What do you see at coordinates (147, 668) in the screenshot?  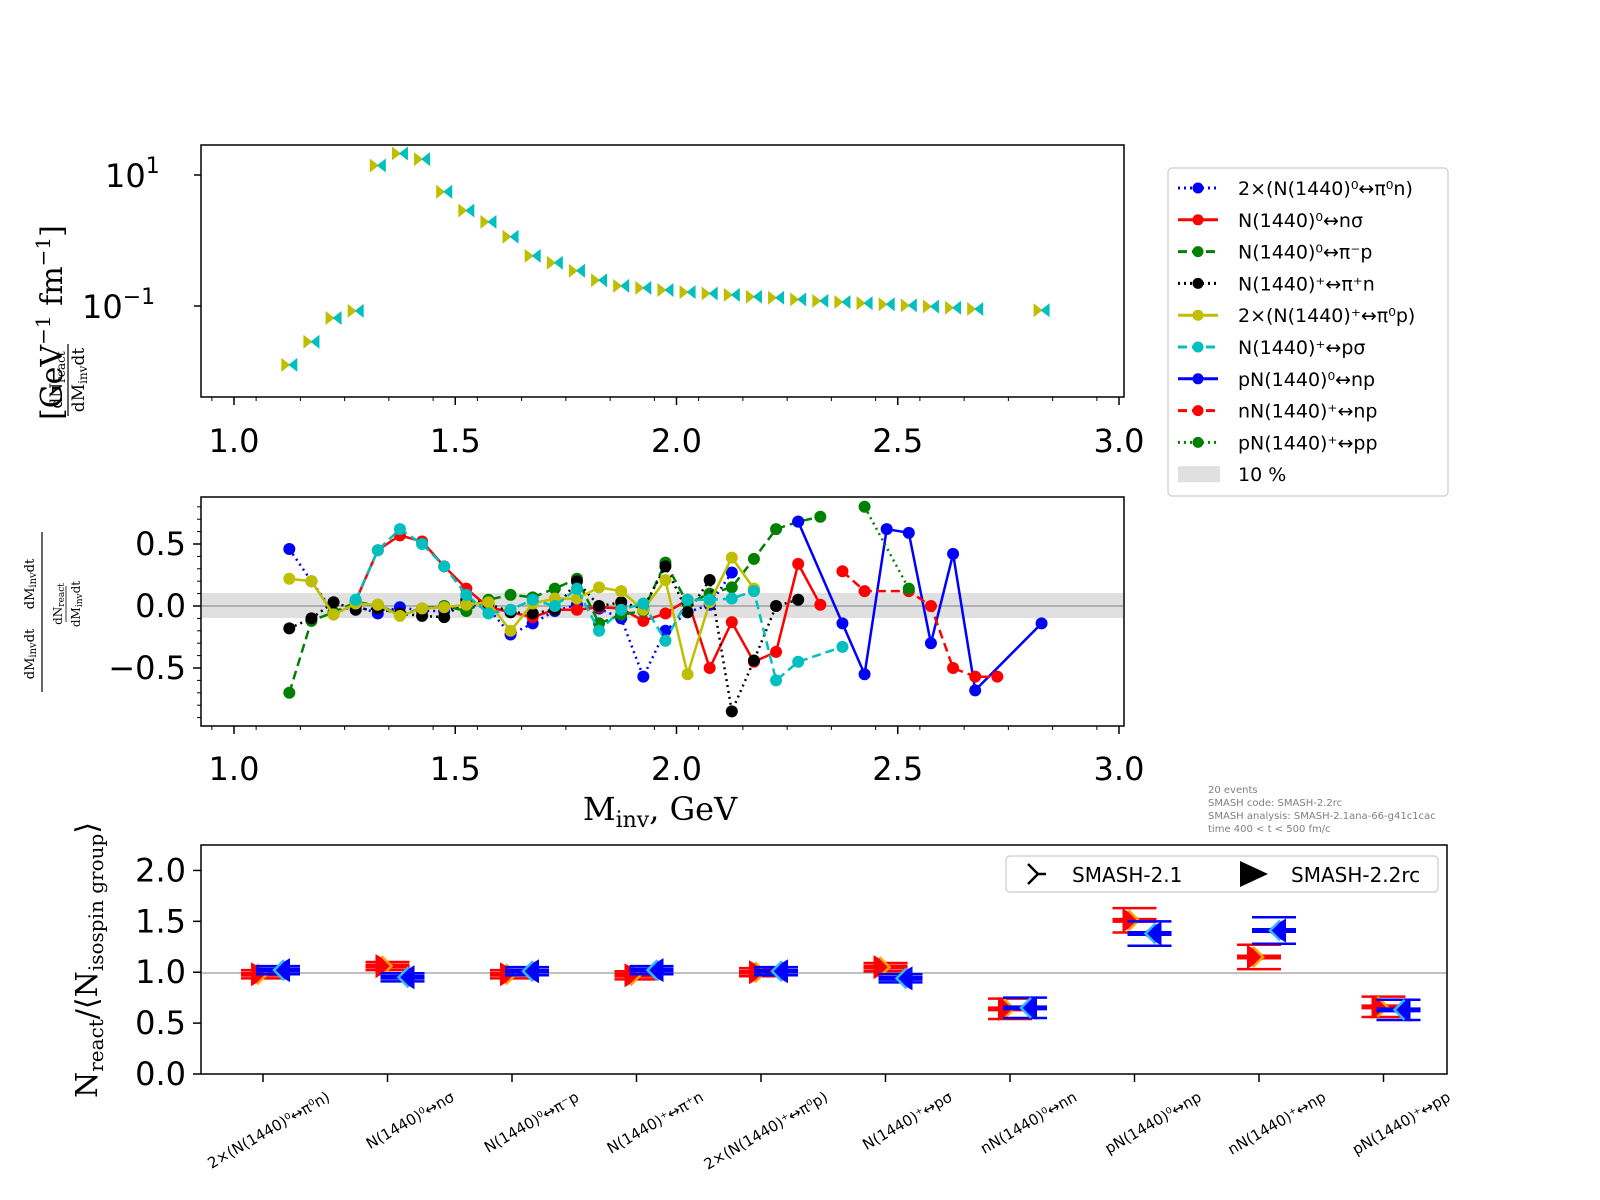 I see `y-tick-label: −0.5` at bounding box center [147, 668].